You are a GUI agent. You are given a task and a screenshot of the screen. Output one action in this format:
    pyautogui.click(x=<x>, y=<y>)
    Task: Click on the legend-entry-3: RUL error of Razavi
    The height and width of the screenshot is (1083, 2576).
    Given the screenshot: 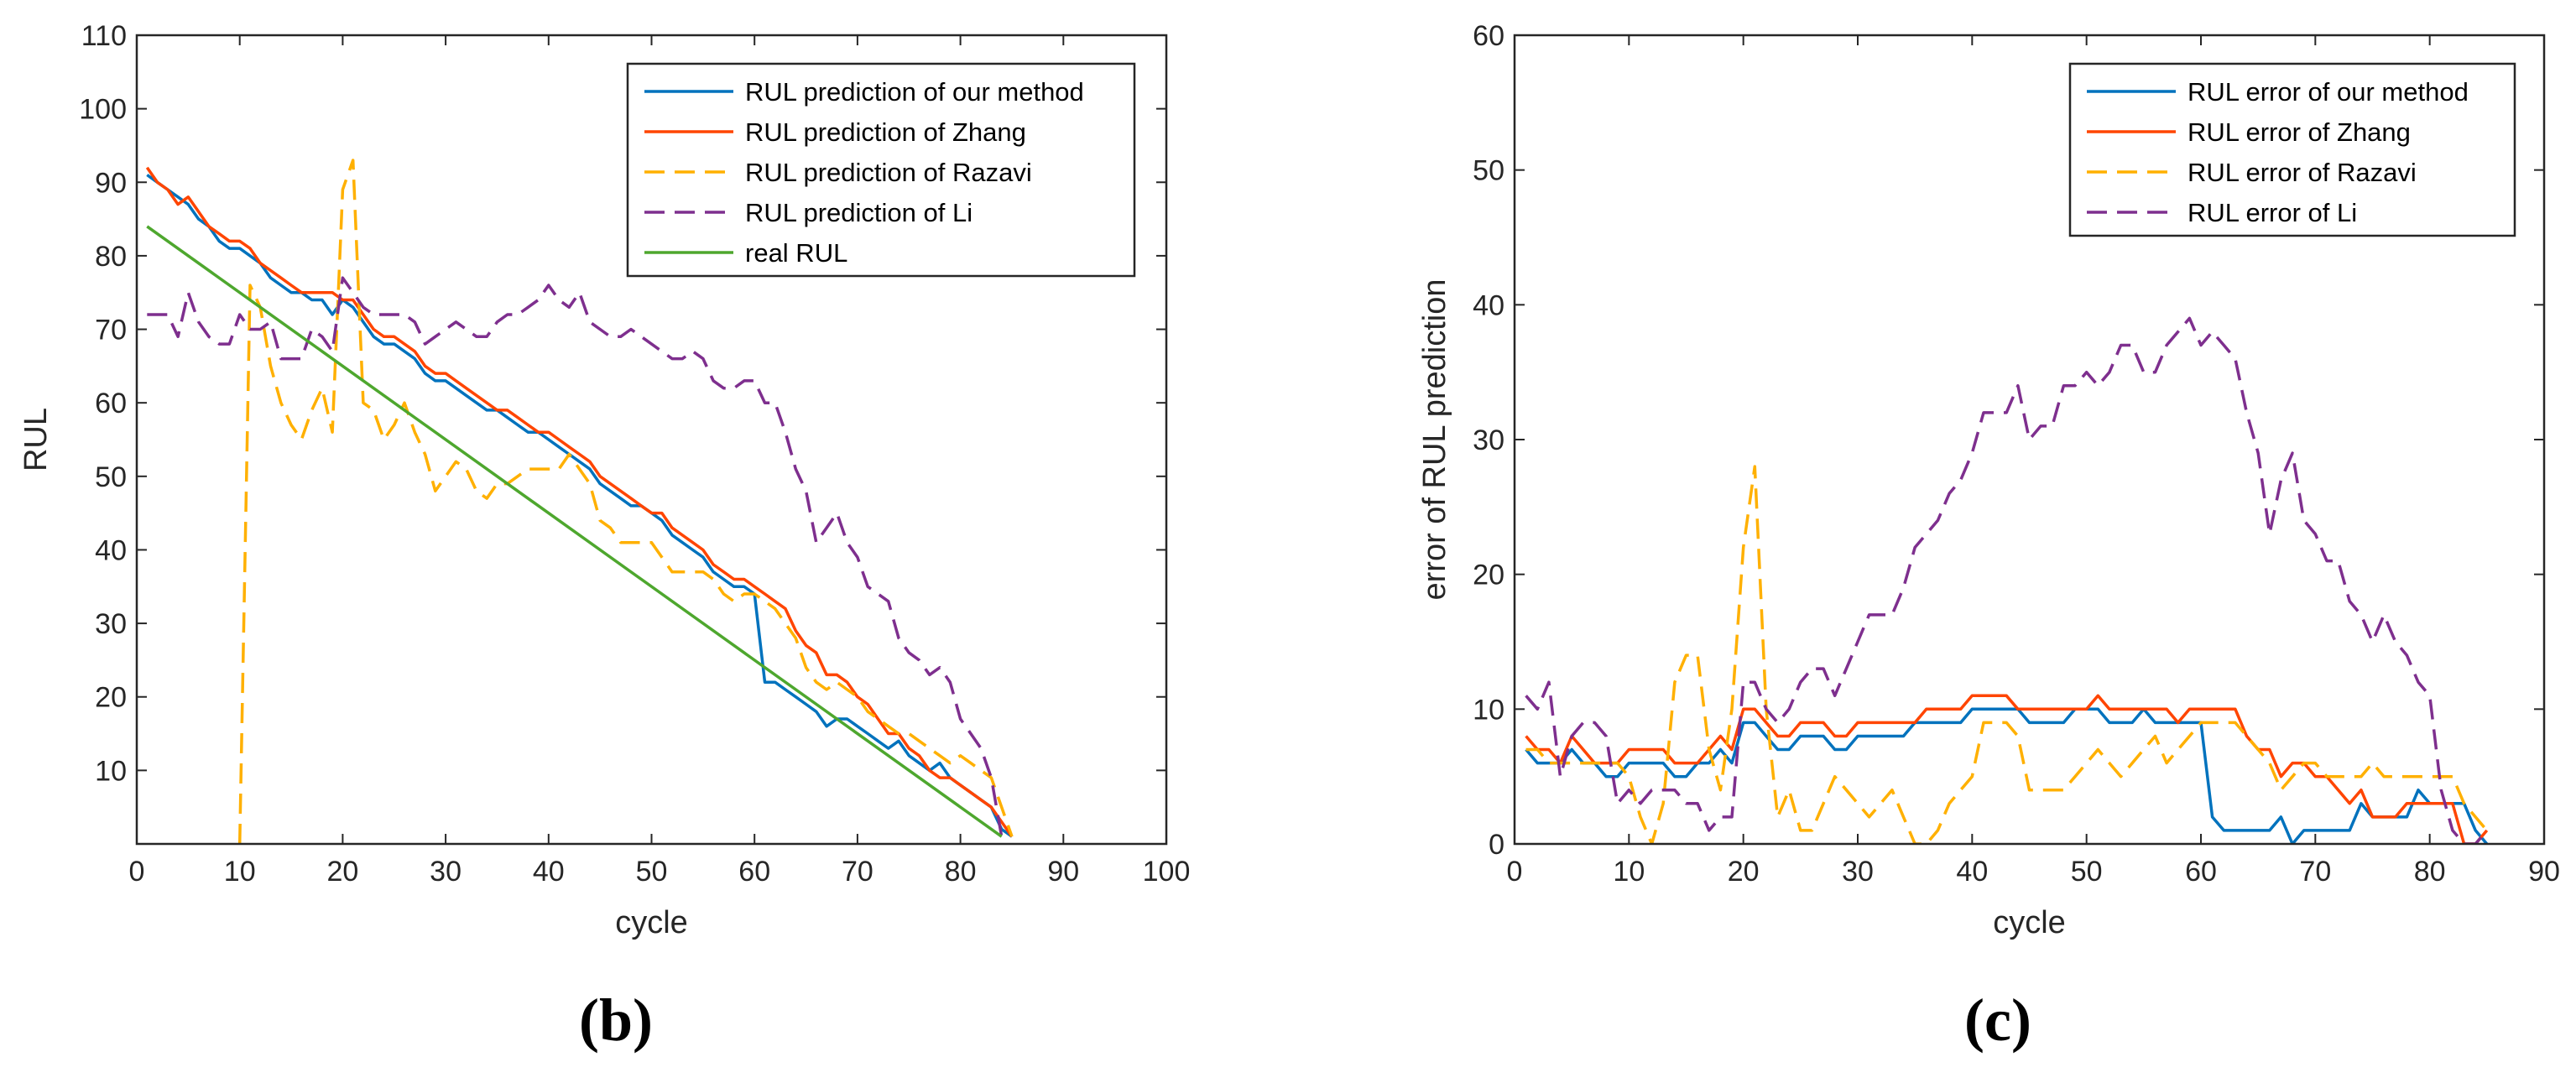 What is the action you would take?
    pyautogui.click(x=2302, y=172)
    